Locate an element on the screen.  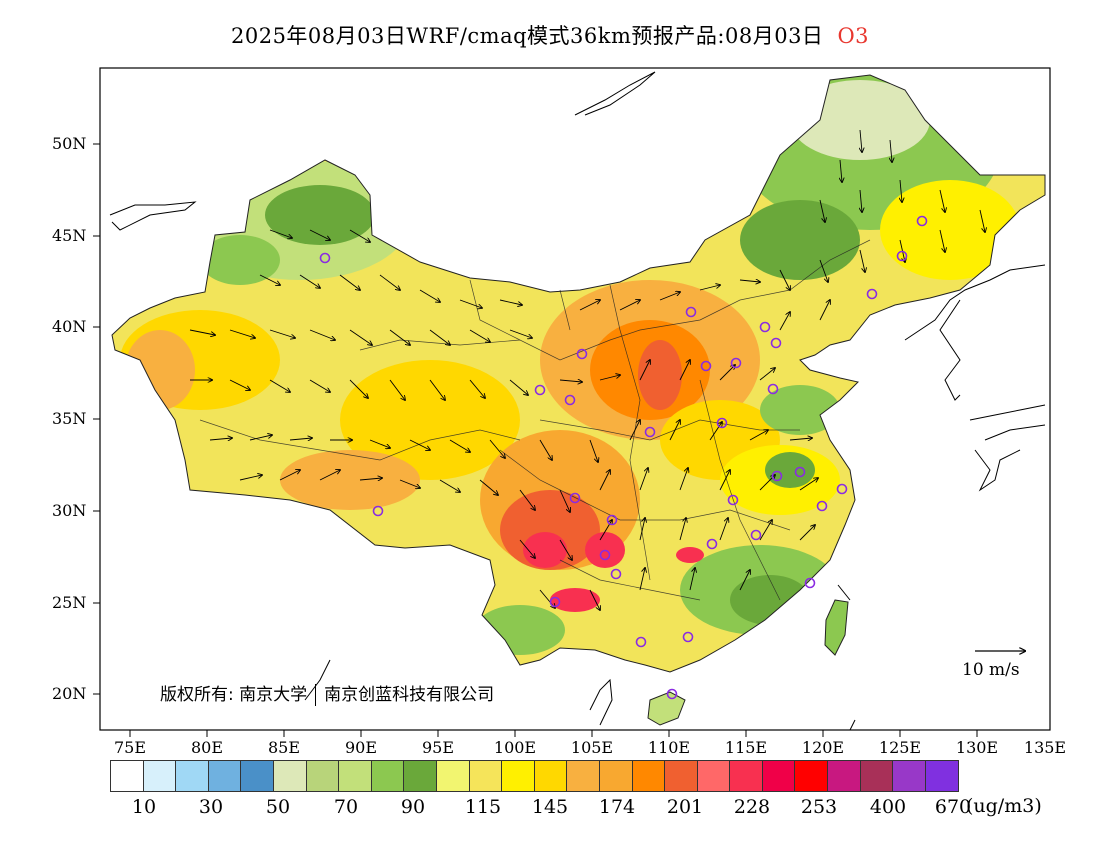
legend-tick: 670 is located at coordinates (953, 807).